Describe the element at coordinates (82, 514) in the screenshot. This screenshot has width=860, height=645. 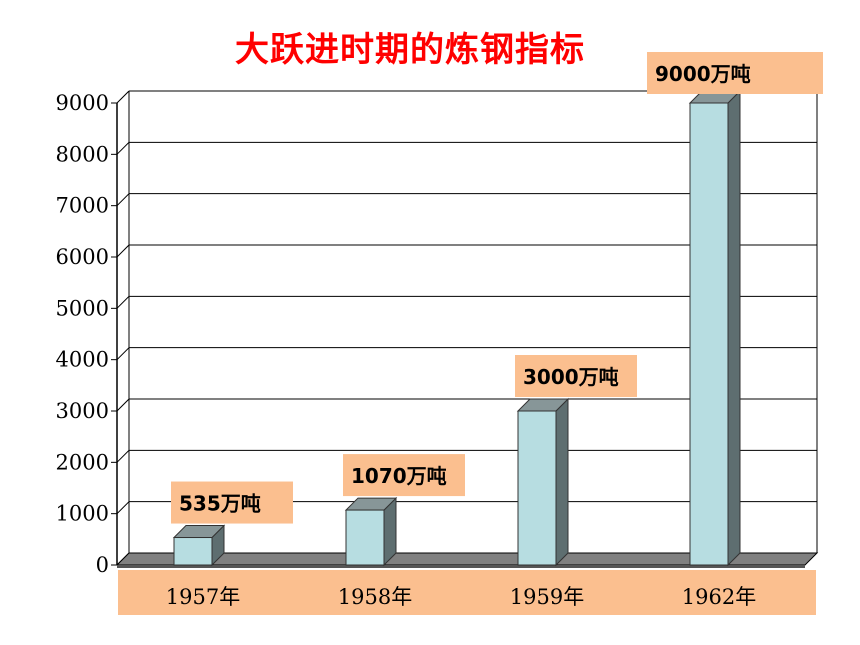
I see `y-tick-label: 1000` at that location.